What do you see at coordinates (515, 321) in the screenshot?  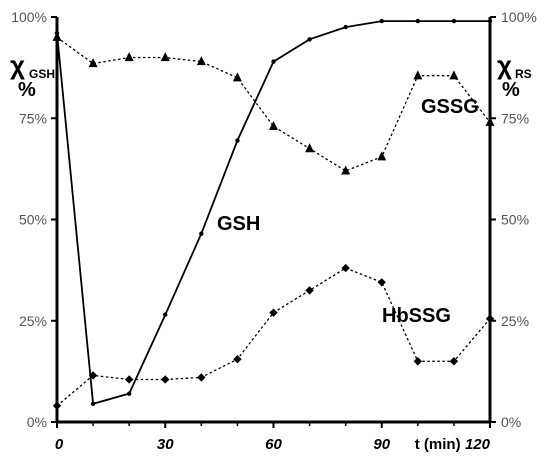 I see `y-tick-label-right: 25%` at bounding box center [515, 321].